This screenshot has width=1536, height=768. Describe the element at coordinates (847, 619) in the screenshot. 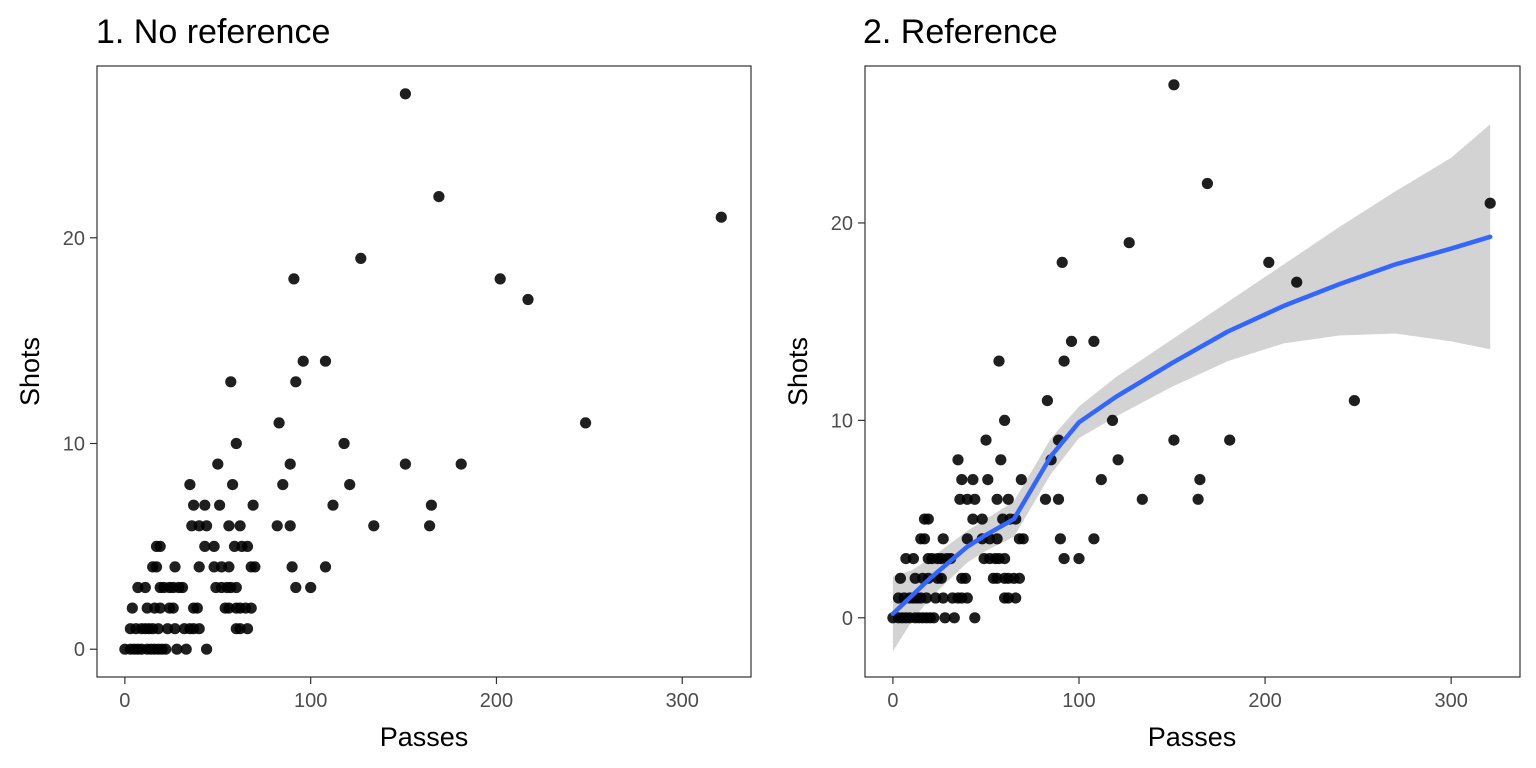

I see `y-tick-label: 0` at that location.